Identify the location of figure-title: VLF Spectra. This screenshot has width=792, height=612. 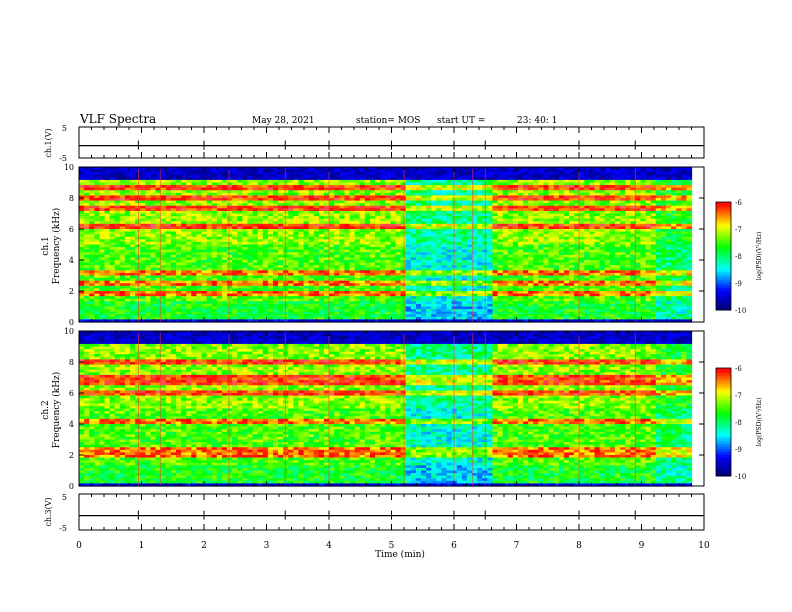
(117, 119).